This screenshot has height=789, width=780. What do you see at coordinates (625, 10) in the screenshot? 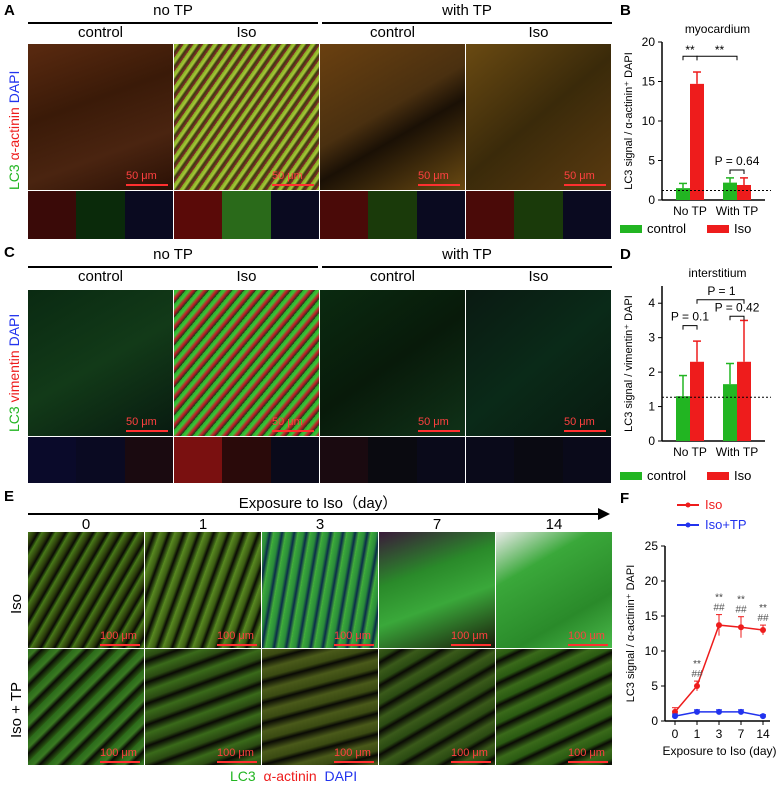
I see `panel-letter-b: B` at bounding box center [625, 10].